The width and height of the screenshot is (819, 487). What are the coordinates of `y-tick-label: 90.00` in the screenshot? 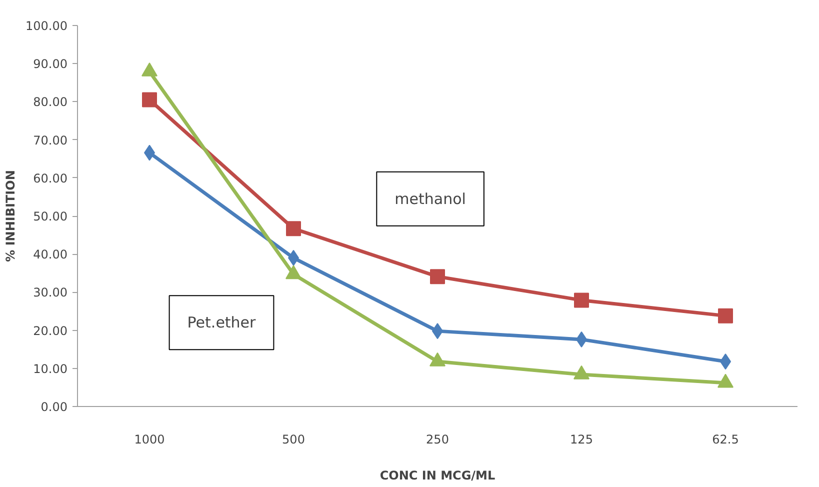 It's located at (50, 64).